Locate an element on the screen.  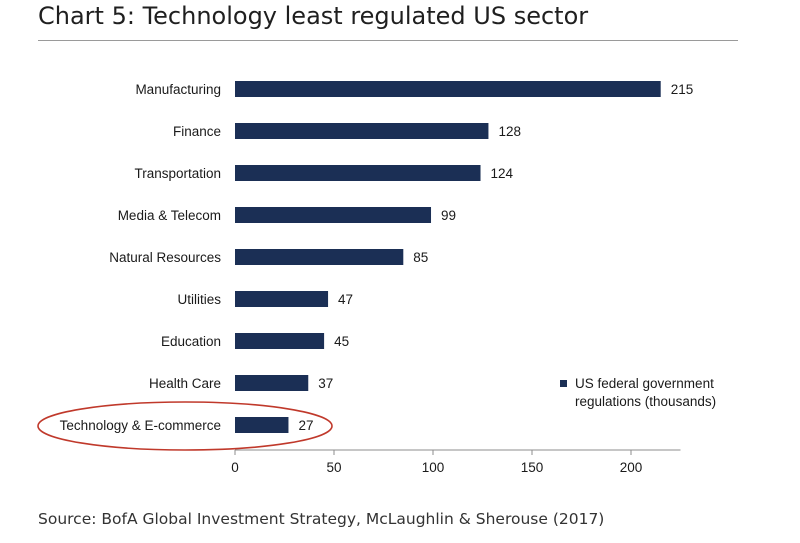
legend-label-line-1: US federal government is located at coordinates (644, 383).